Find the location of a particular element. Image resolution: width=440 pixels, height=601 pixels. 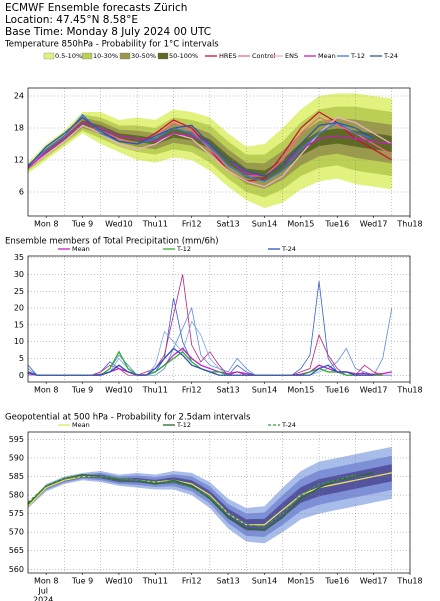

y-tick-label: 585 is located at coordinates (16, 476).